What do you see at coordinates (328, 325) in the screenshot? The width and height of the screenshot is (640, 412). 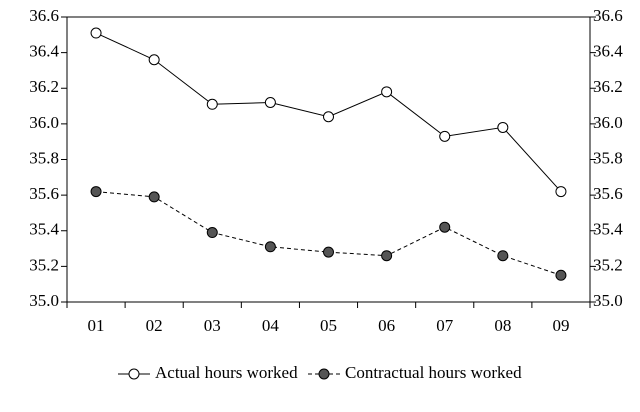 I see `x-tick-label: 05` at bounding box center [328, 325].